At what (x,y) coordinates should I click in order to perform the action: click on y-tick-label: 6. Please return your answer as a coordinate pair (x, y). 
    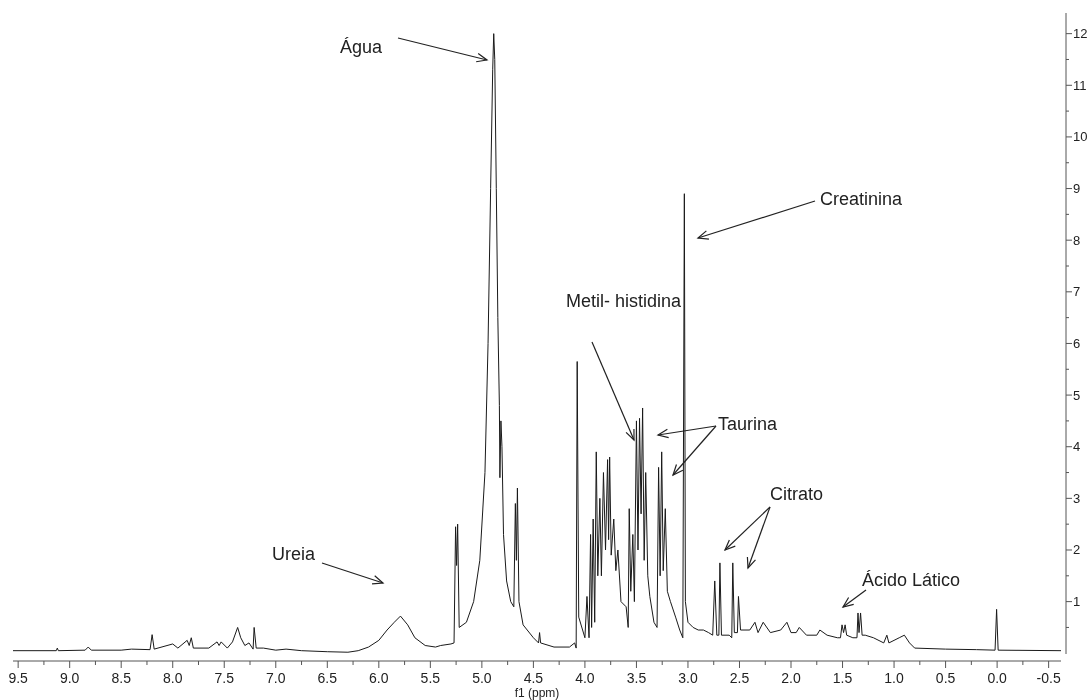
    Looking at the image, I should click on (1077, 343).